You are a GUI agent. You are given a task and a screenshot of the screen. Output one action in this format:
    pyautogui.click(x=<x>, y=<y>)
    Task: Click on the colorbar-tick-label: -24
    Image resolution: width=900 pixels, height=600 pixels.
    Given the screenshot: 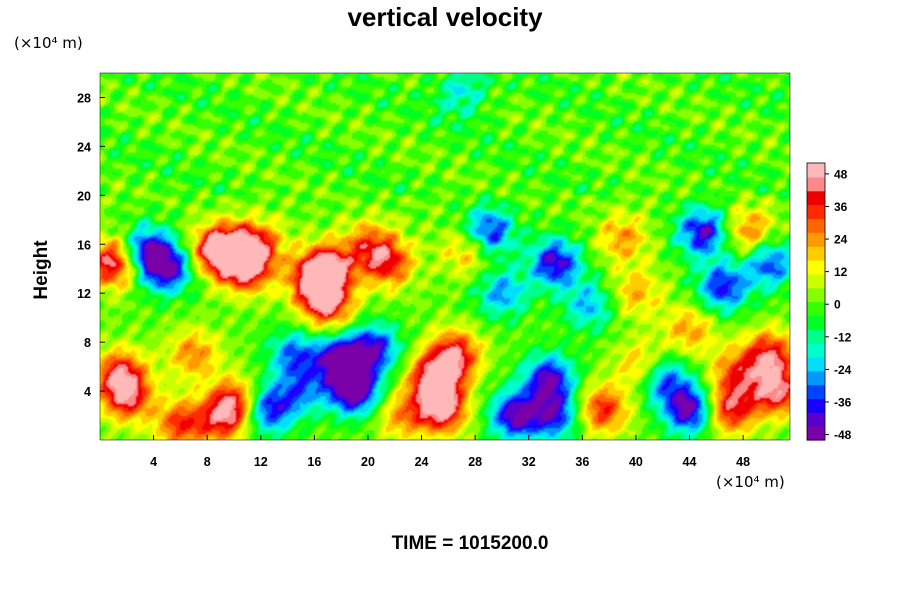 What is the action you would take?
    pyautogui.click(x=843, y=370)
    